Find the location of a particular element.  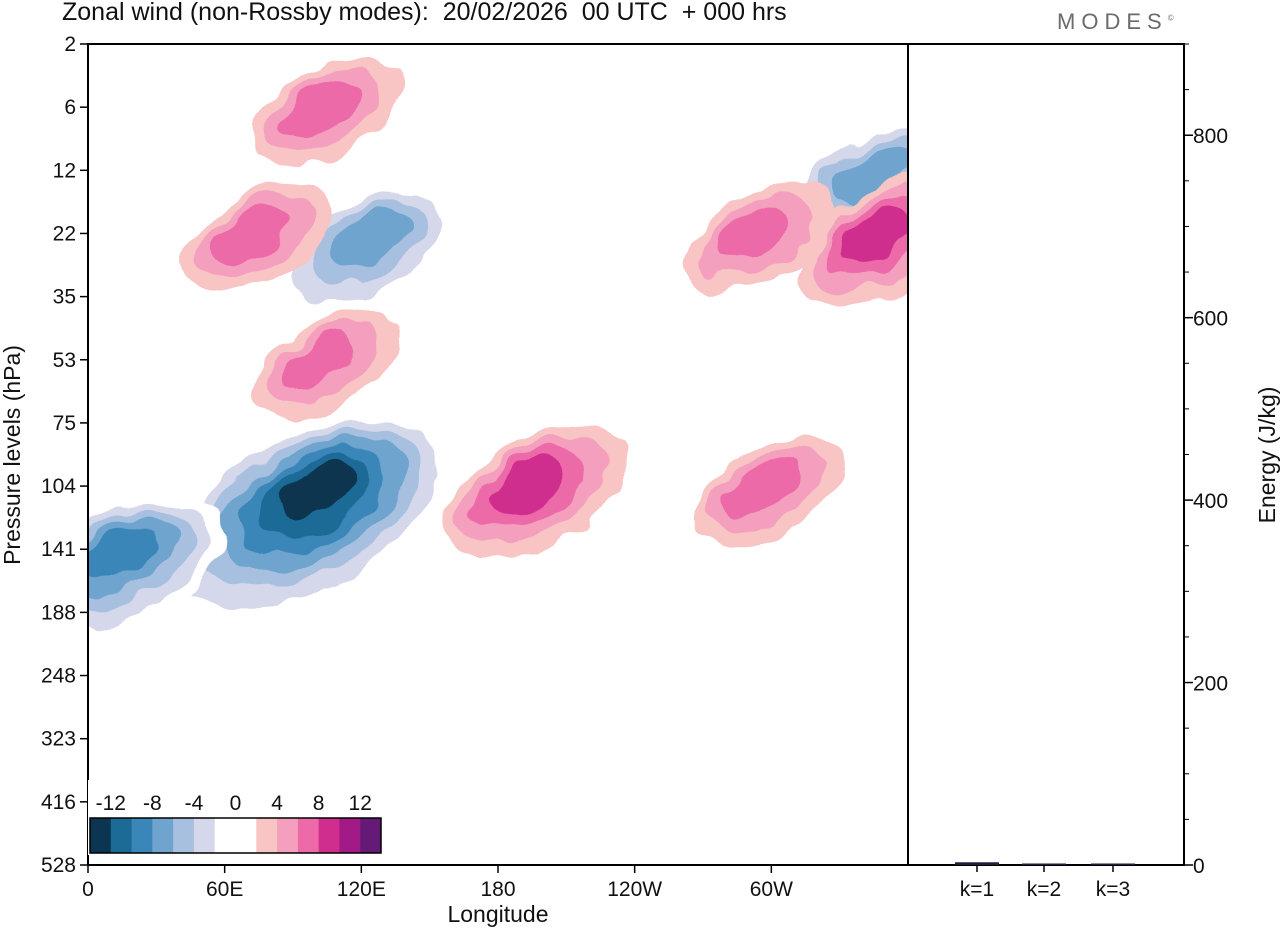

energy-tick-label: 400 is located at coordinates (1210, 501).